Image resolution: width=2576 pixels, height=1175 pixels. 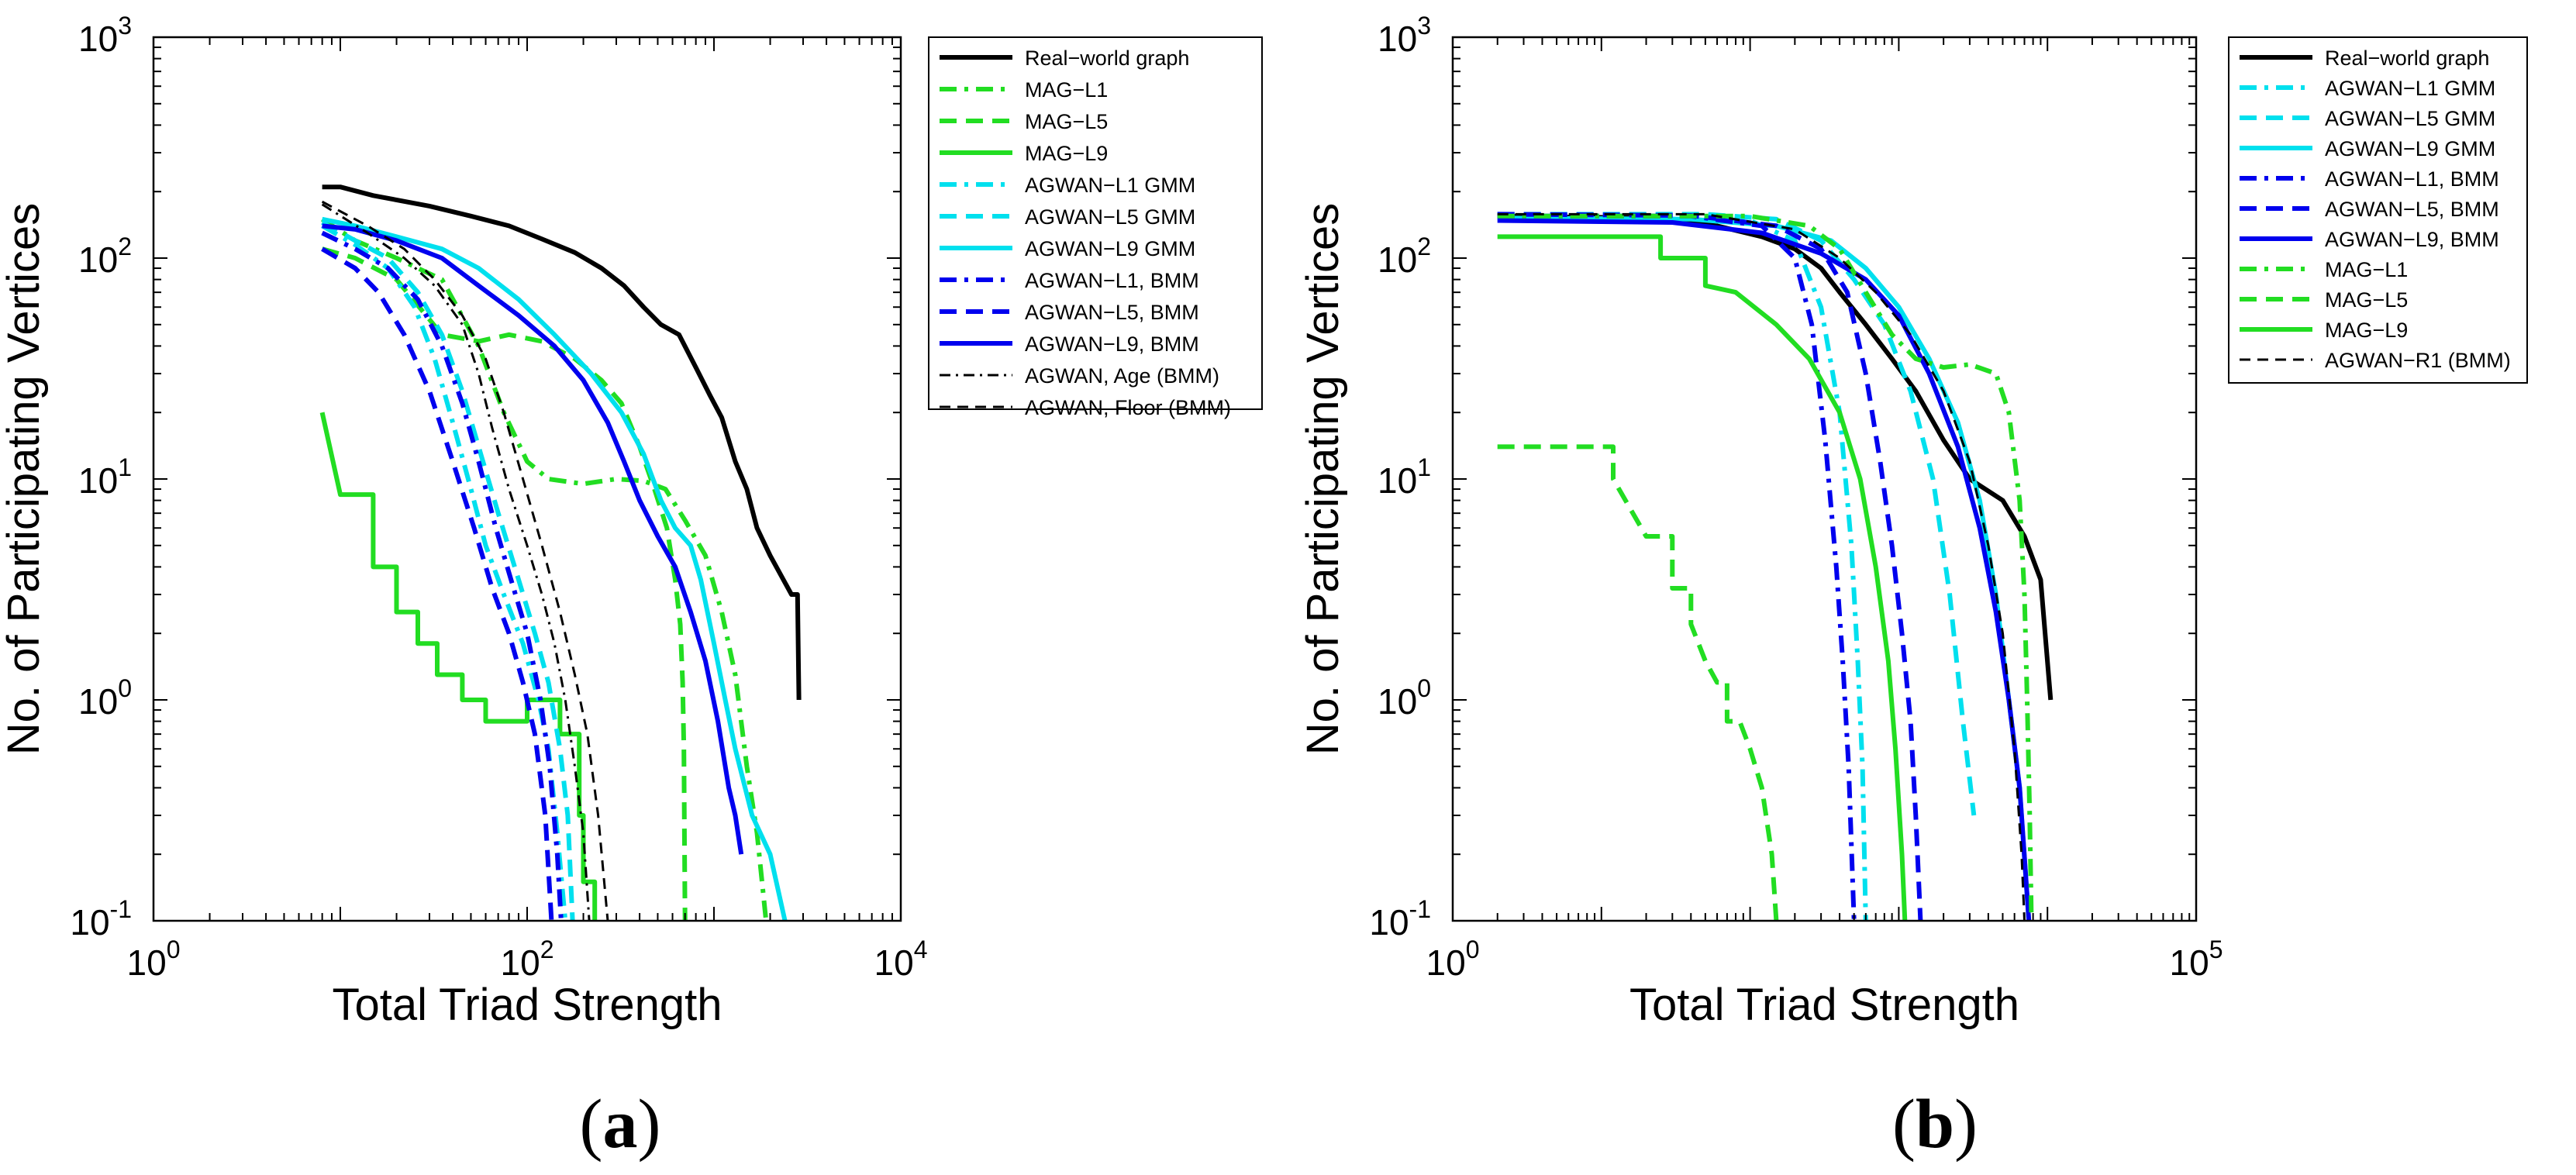 I want to click on panel-caption-b: (b), so click(x=1934, y=1124).